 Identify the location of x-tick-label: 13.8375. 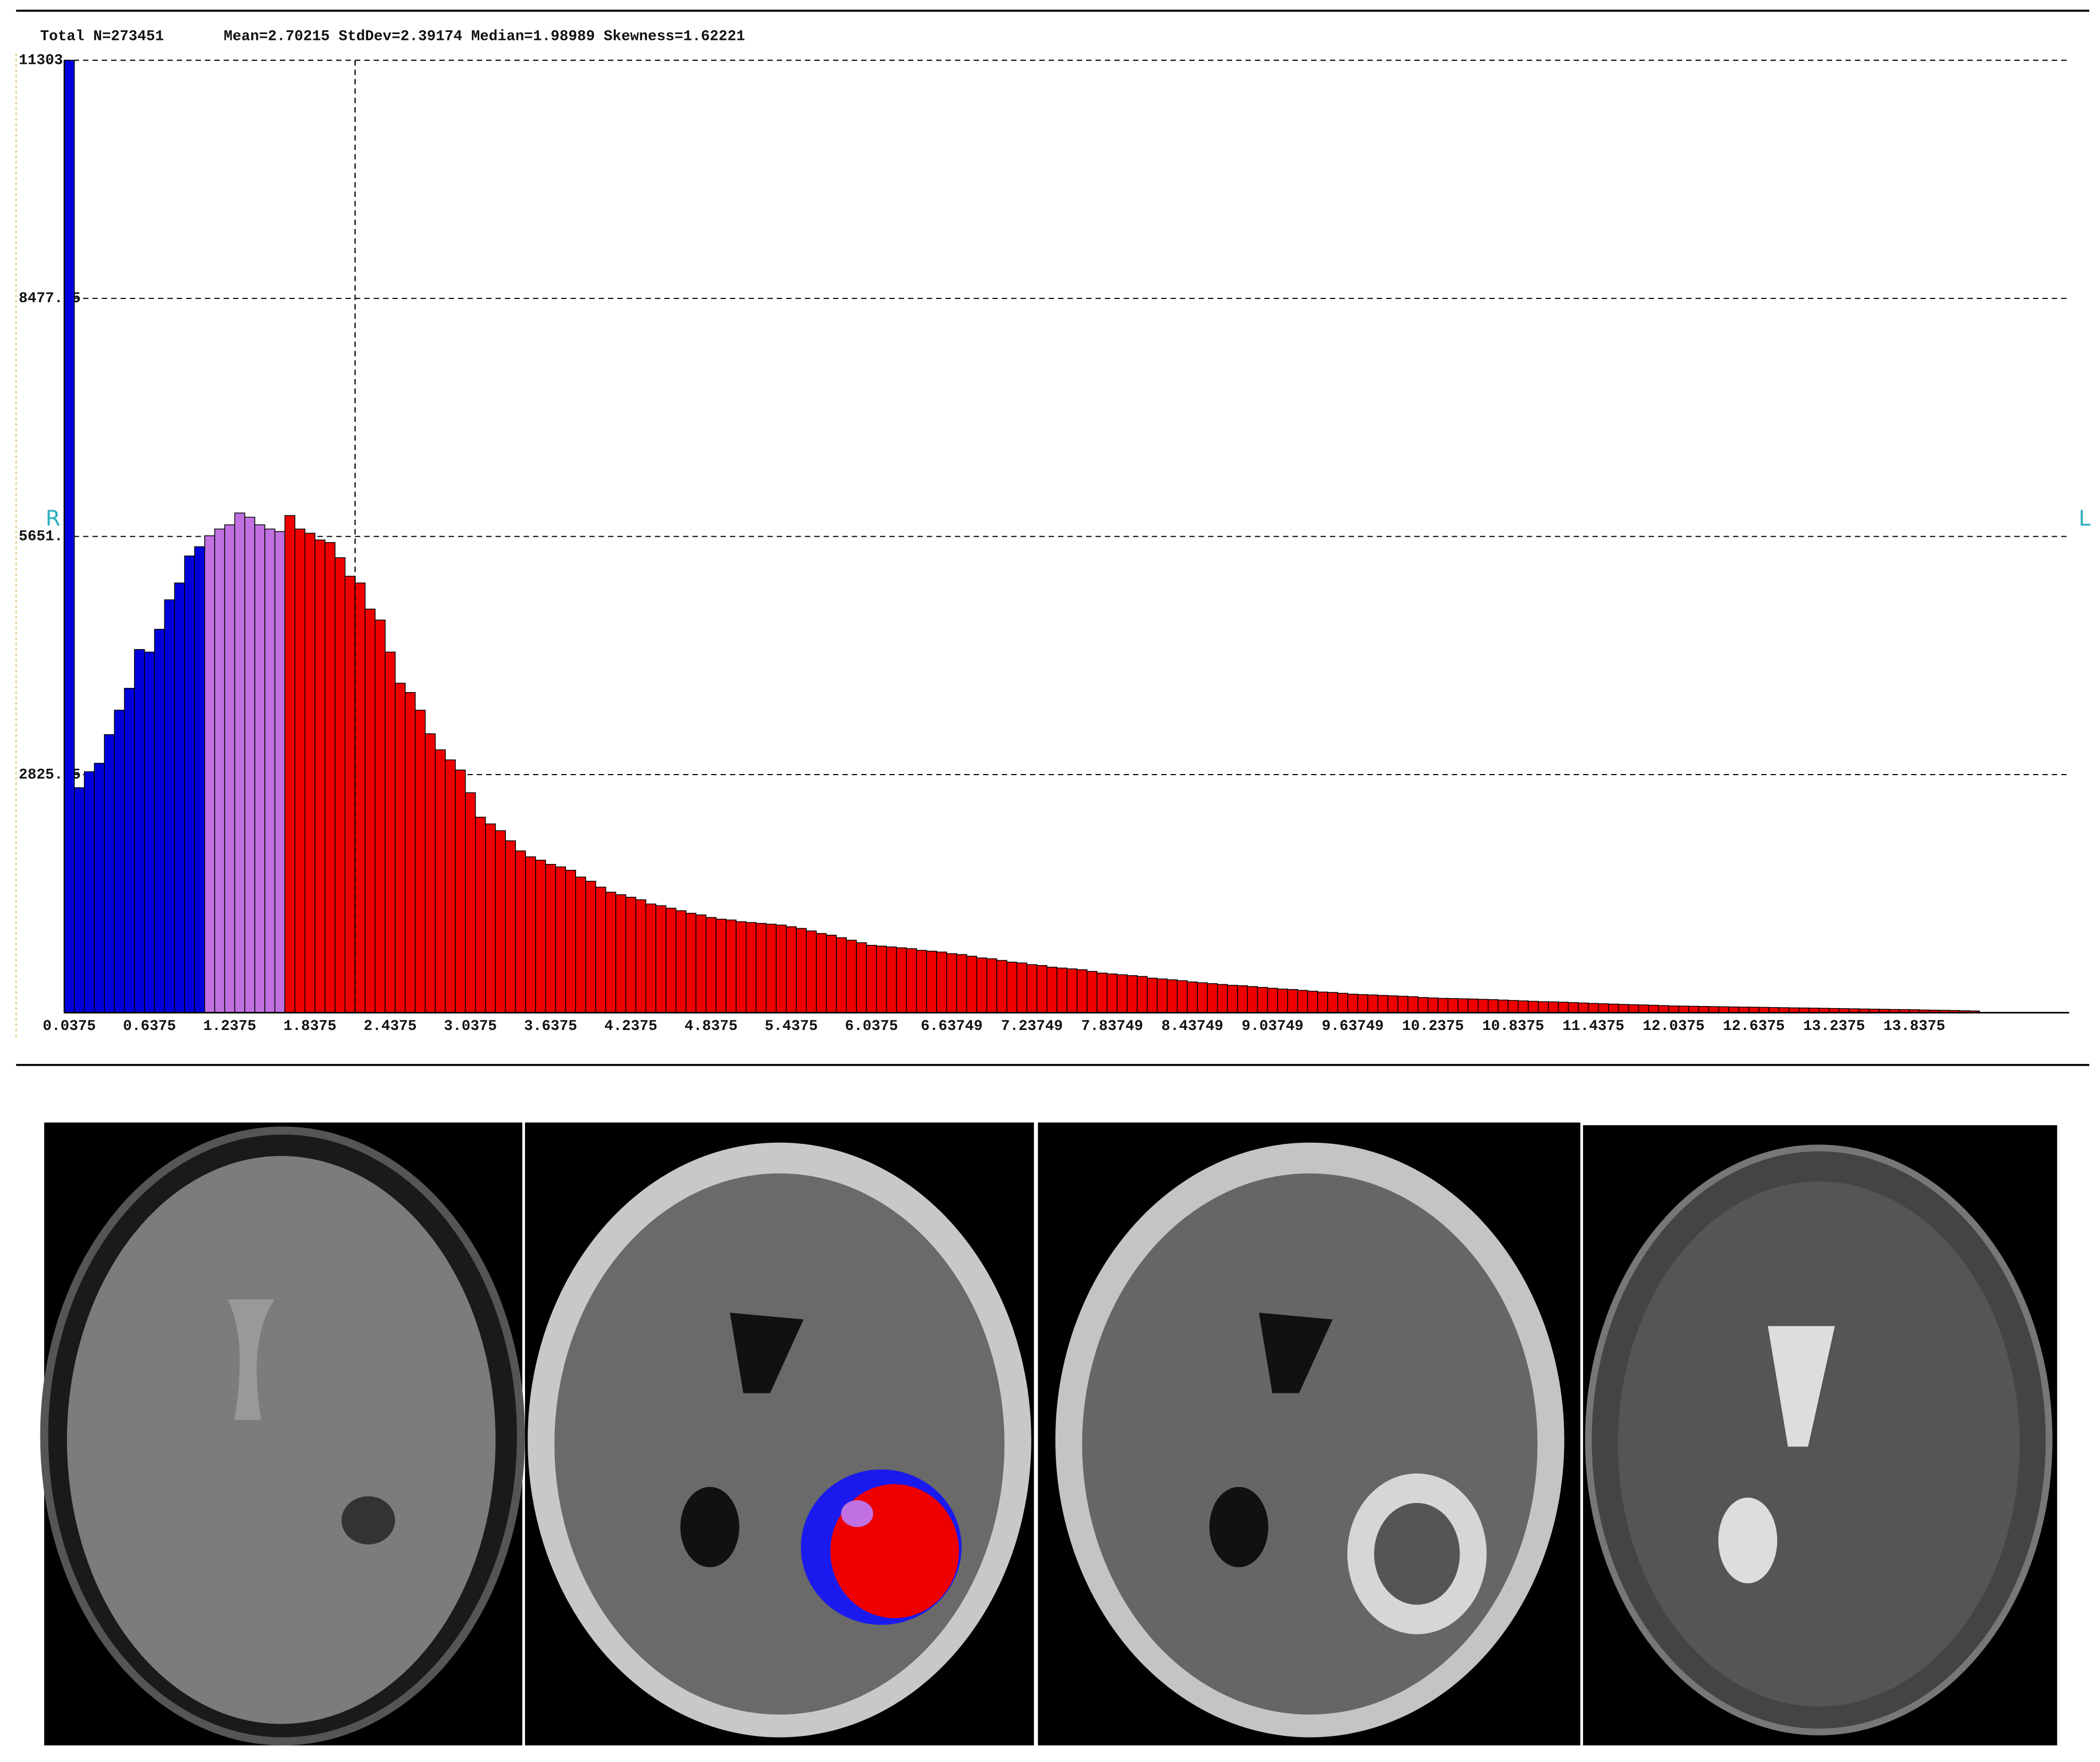
(1914, 1026).